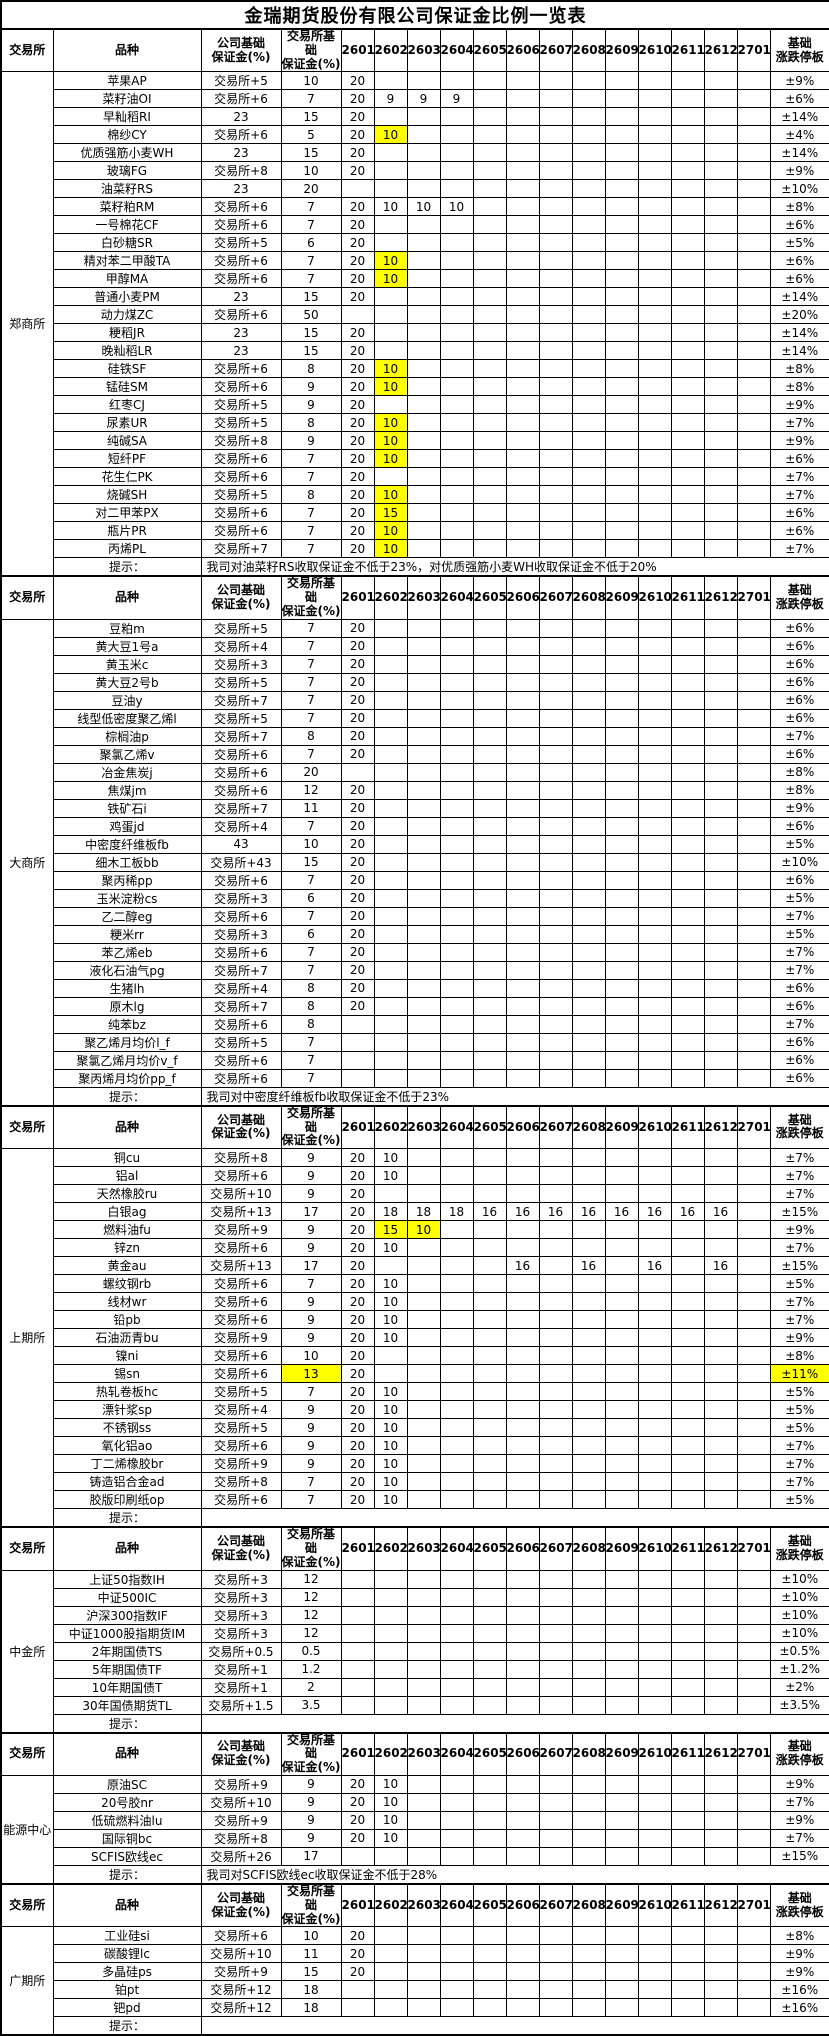 This screenshot has width=829, height=2036. What do you see at coordinates (127, 862) in the screenshot?
I see `product-cell: 细木工板bb` at bounding box center [127, 862].